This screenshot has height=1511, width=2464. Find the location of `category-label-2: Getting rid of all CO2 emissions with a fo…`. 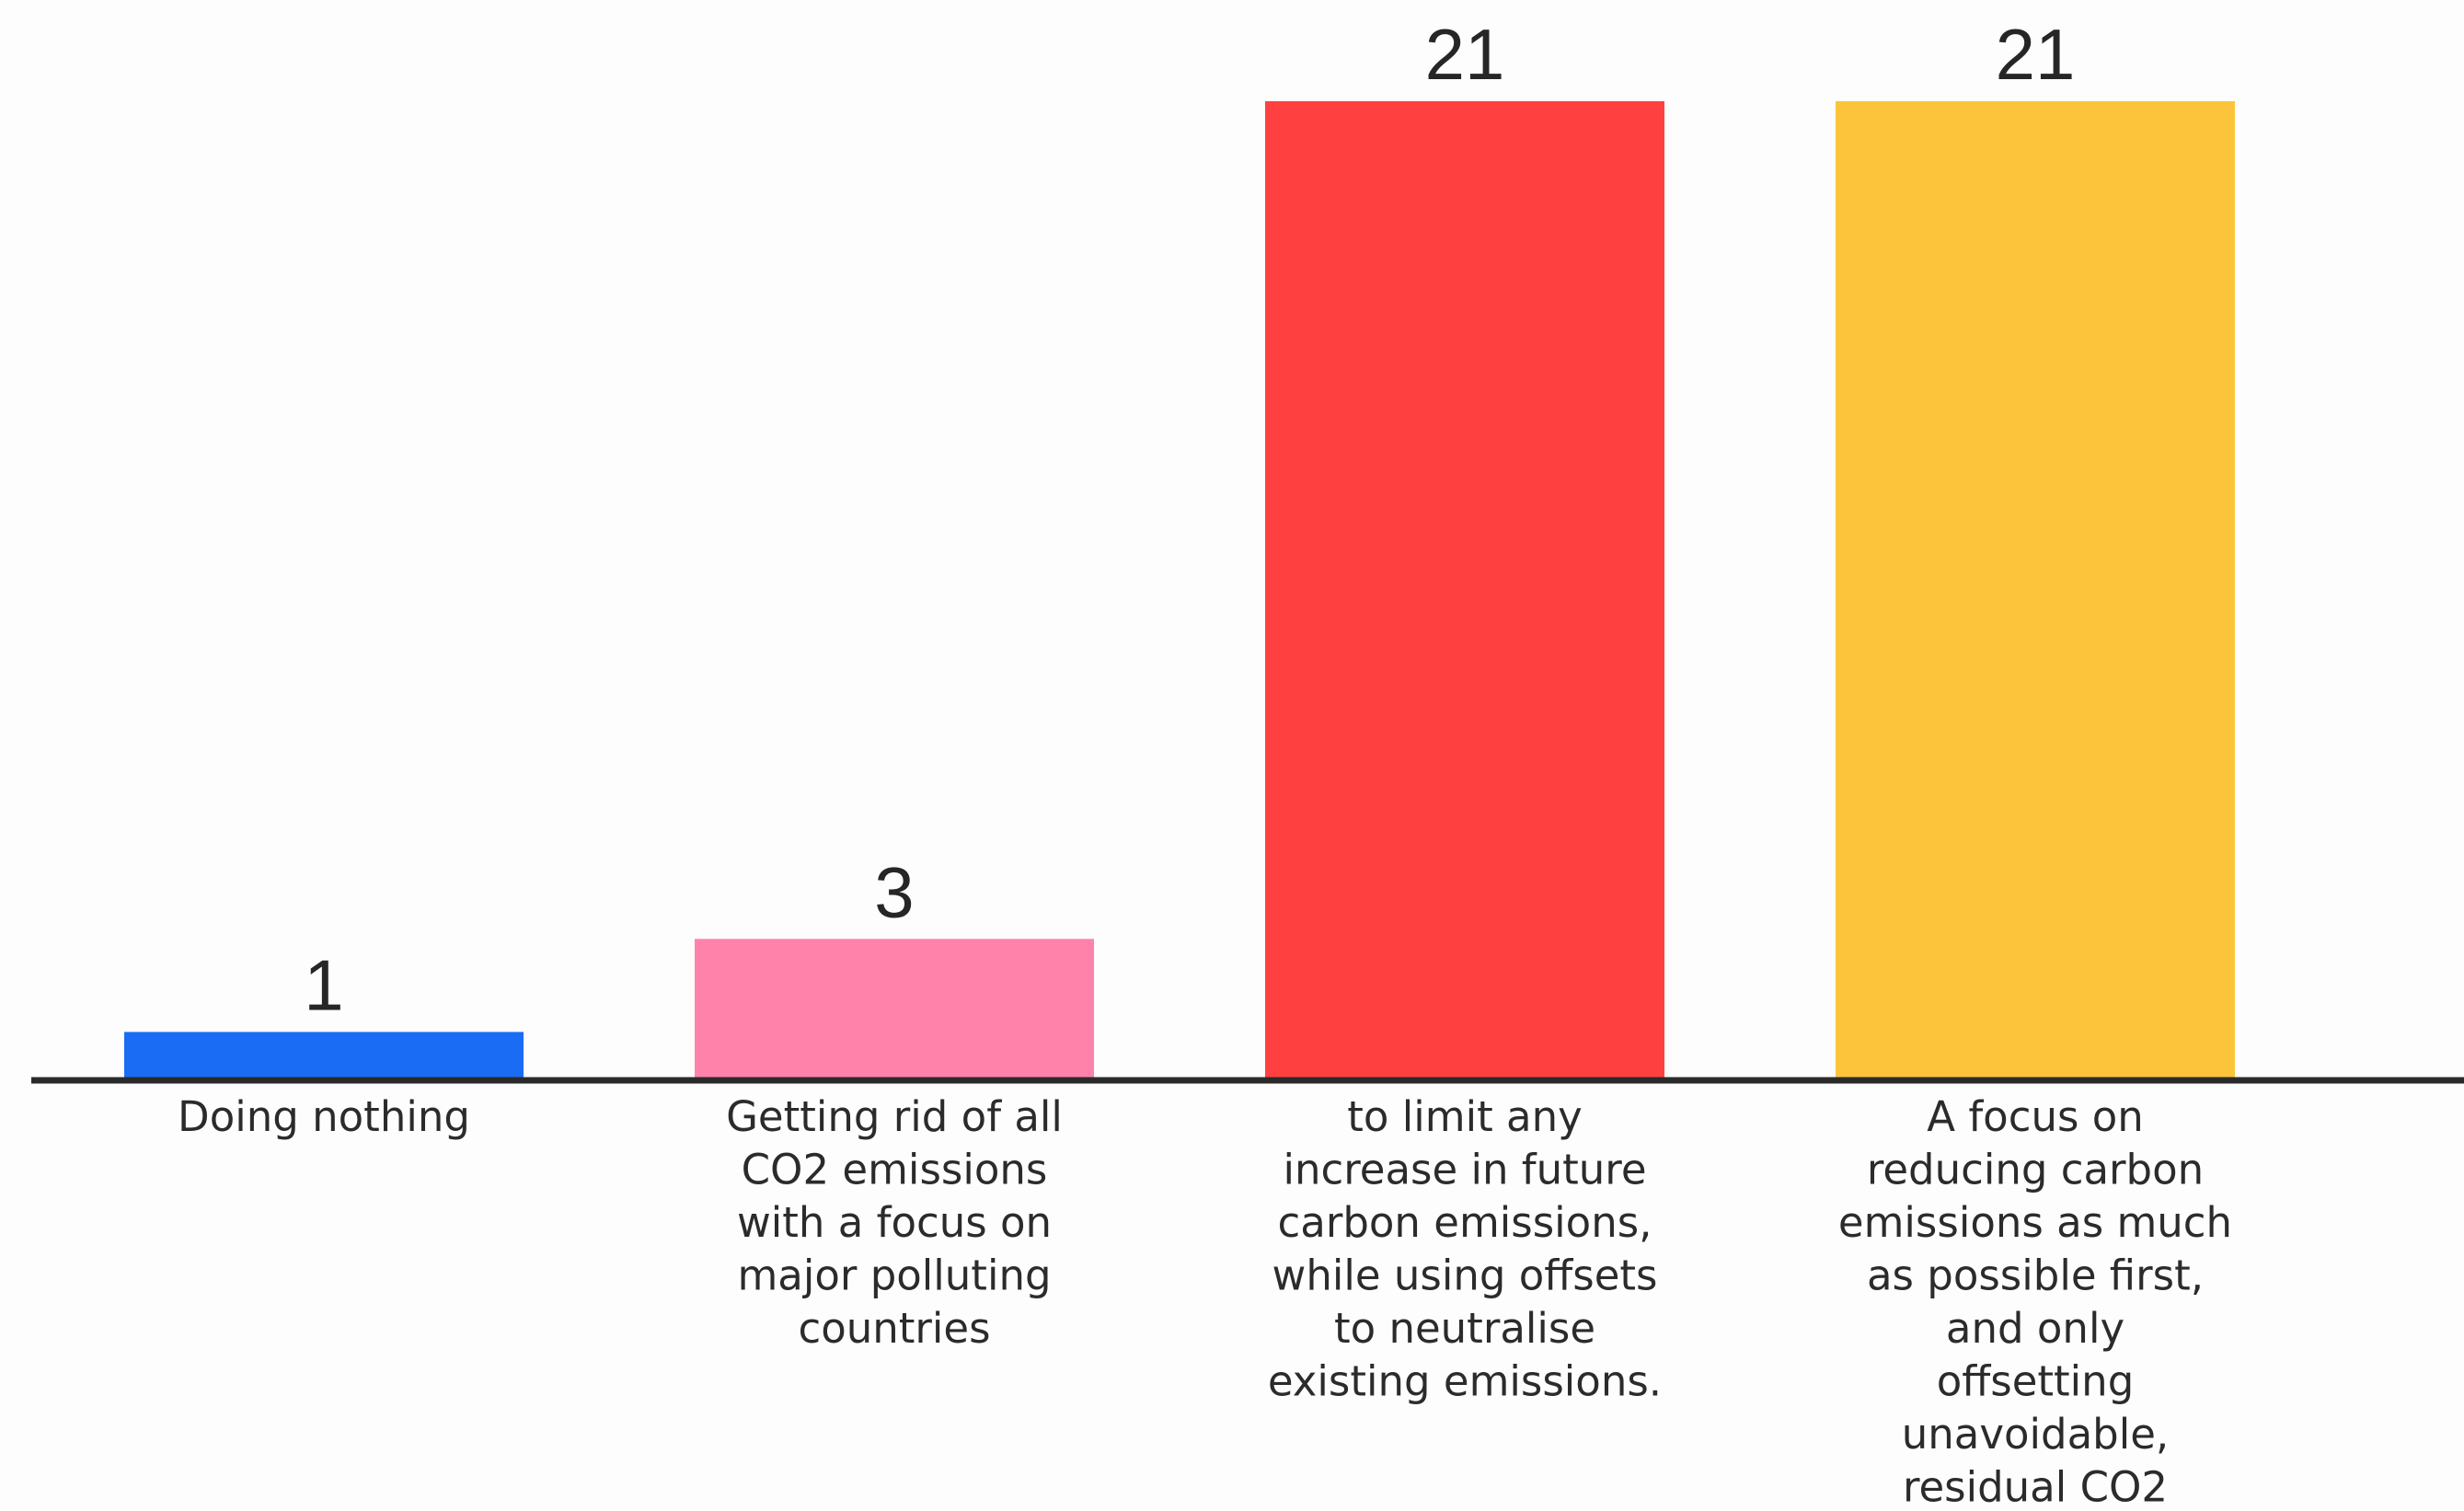

category-label-2: Getting rid of all CO2 emissions with a fo… is located at coordinates (894, 1223).